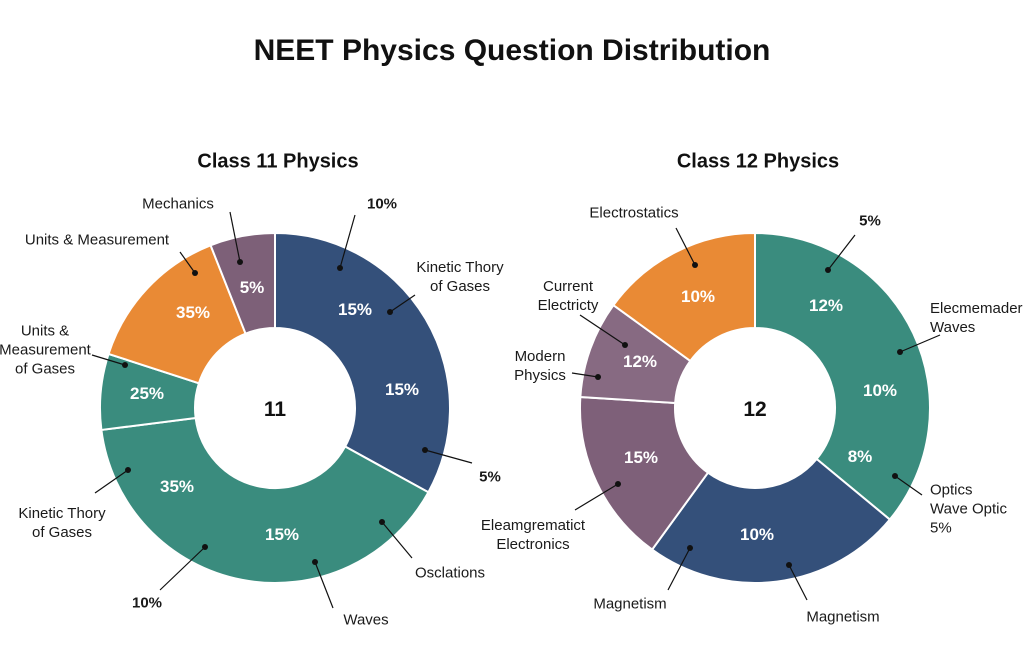 This screenshot has height=656, width=1024. What do you see at coordinates (366, 620) in the screenshot?
I see `annotation: Waves` at bounding box center [366, 620].